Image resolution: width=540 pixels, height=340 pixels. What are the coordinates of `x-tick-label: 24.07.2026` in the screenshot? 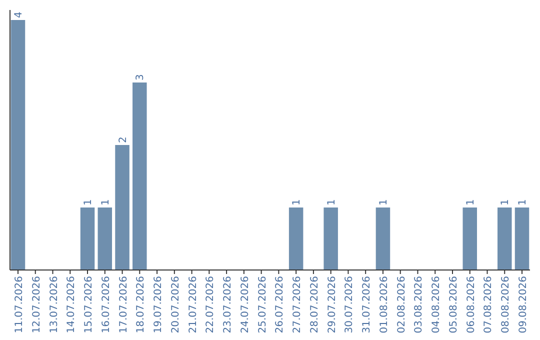 It's located at (245, 305).